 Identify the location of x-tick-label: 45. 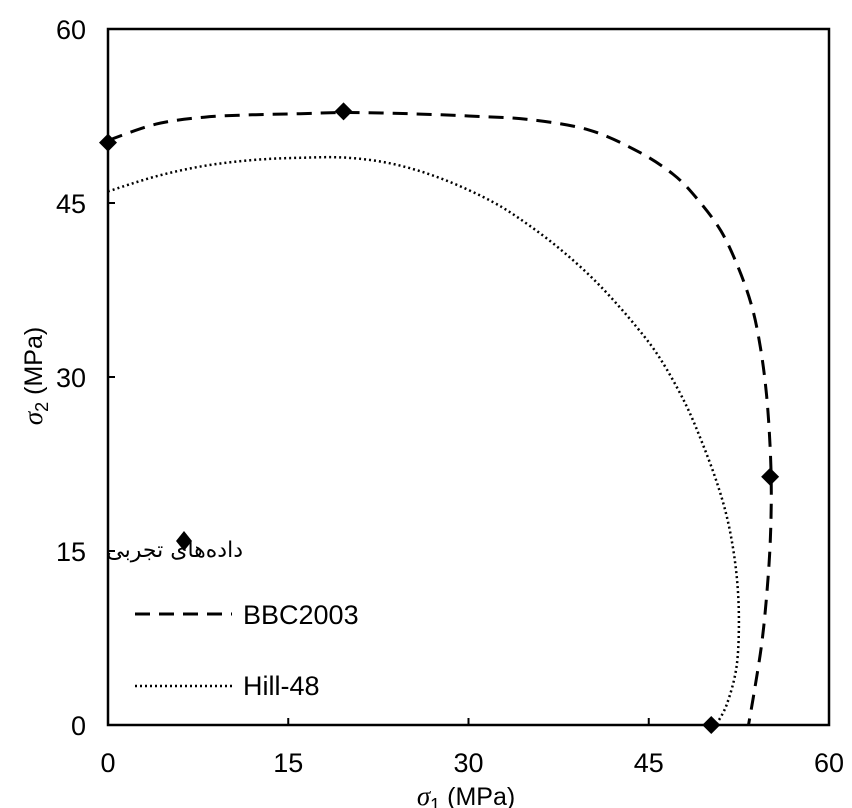
(649, 763).